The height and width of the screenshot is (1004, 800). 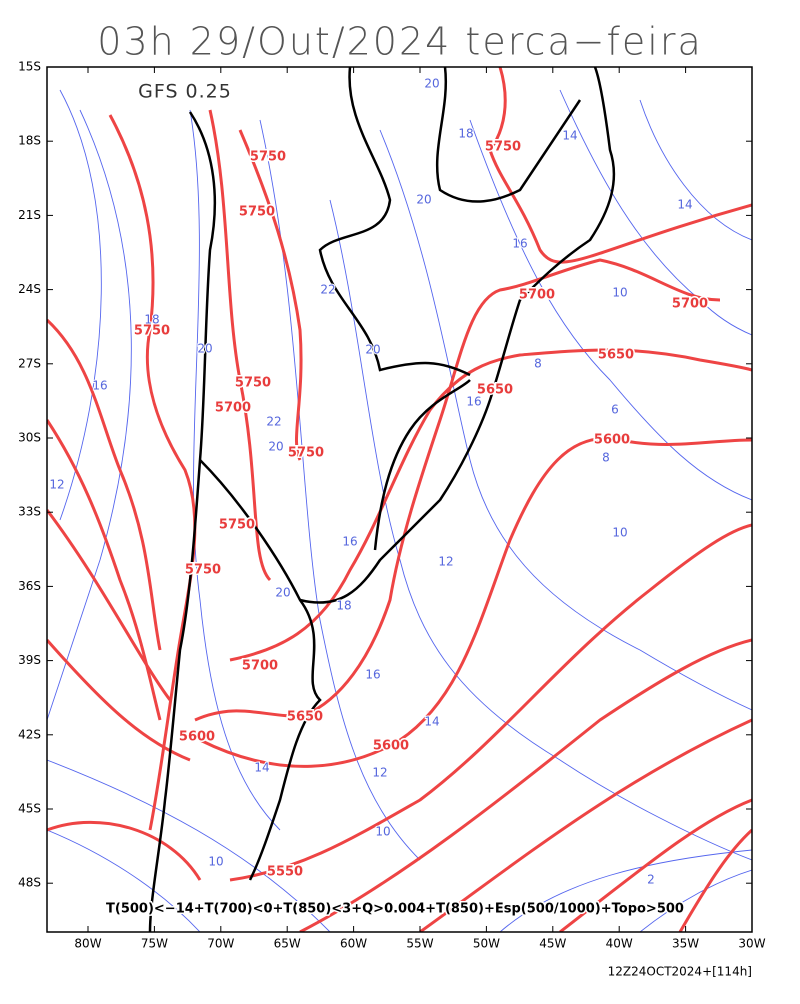 What do you see at coordinates (615, 410) in the screenshot?
I see `thickness-label: 6` at bounding box center [615, 410].